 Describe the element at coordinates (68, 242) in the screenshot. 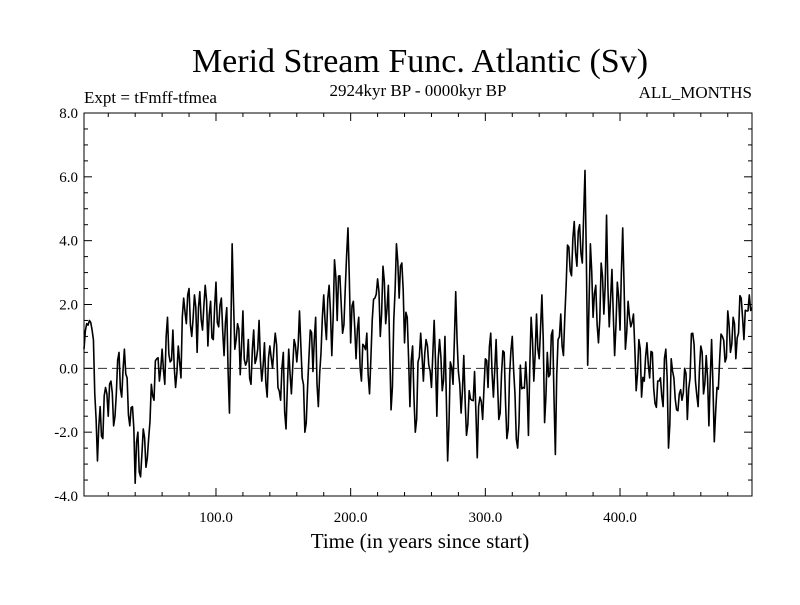

I see `y-tick-label: 4.0` at that location.